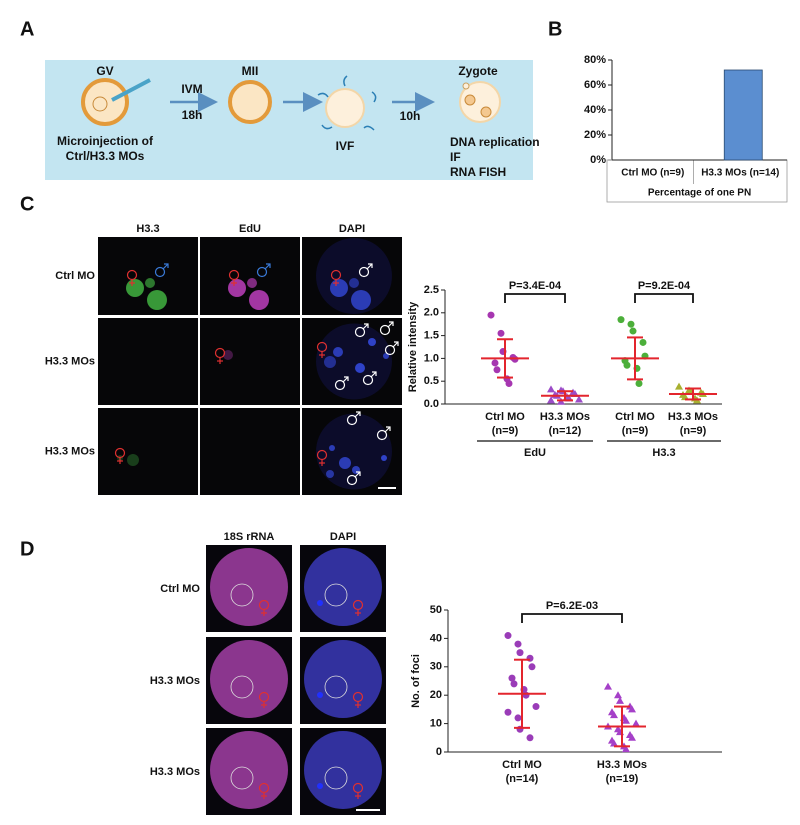 The height and width of the screenshot is (825, 800). I want to click on panel-label: B, so click(555, 29).